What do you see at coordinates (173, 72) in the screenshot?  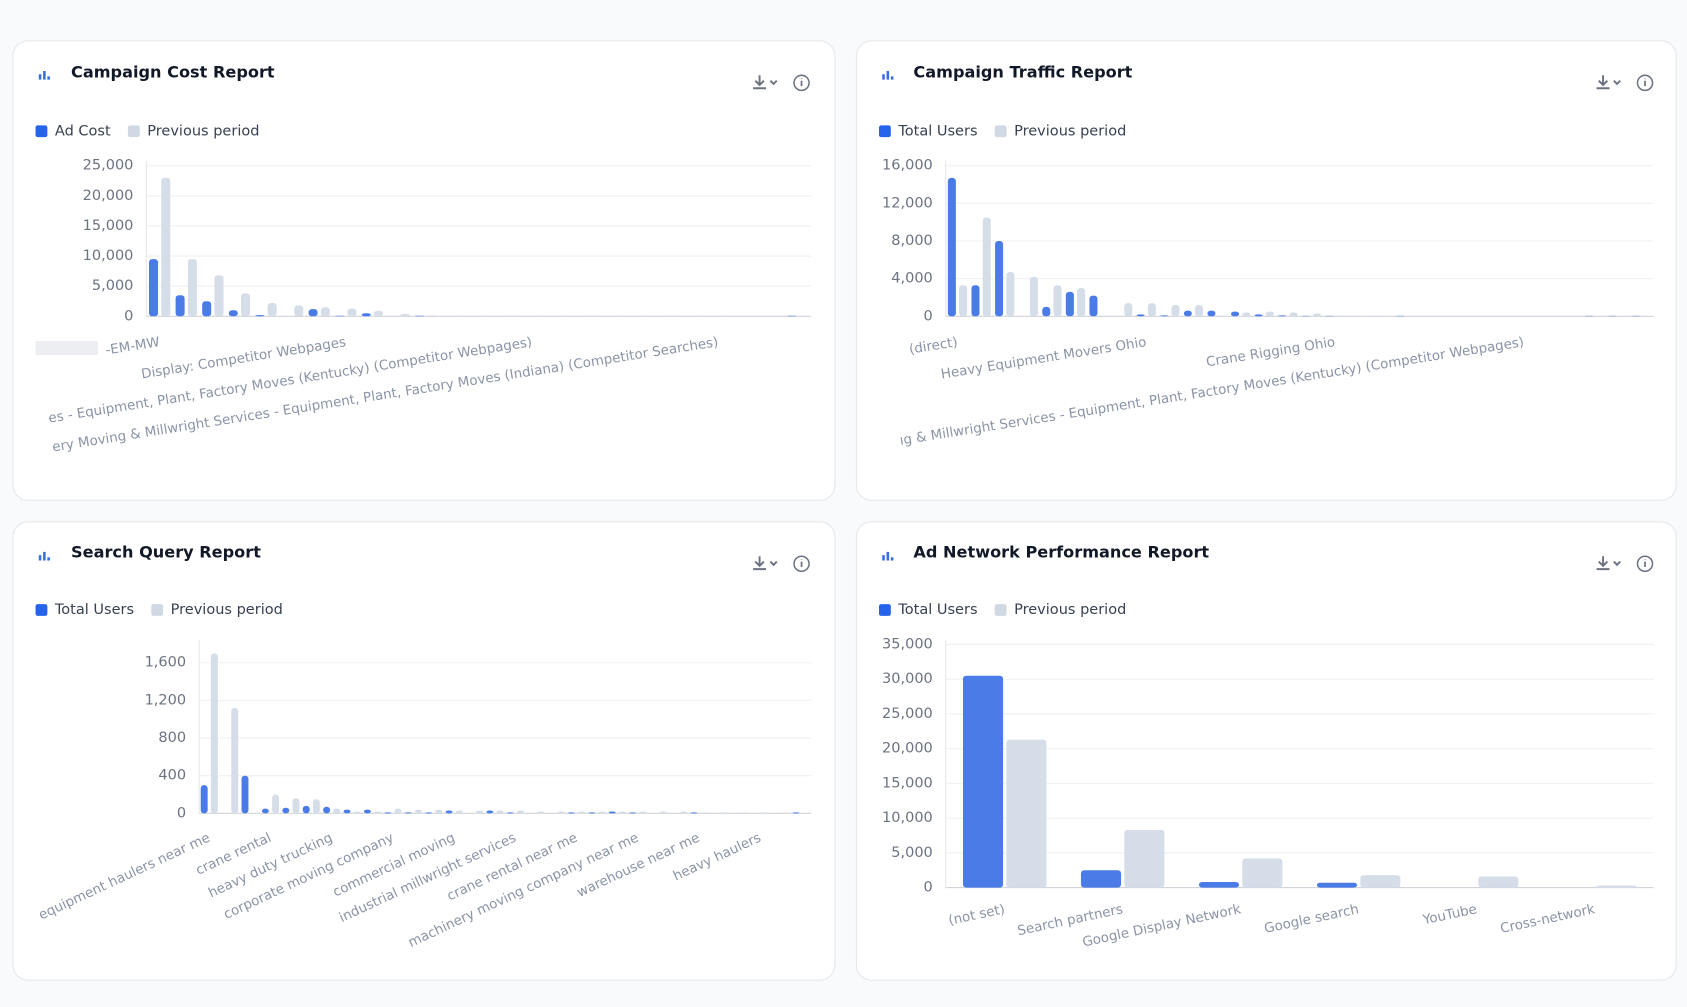 I see `card-title: Campaign Cost Report` at bounding box center [173, 72].